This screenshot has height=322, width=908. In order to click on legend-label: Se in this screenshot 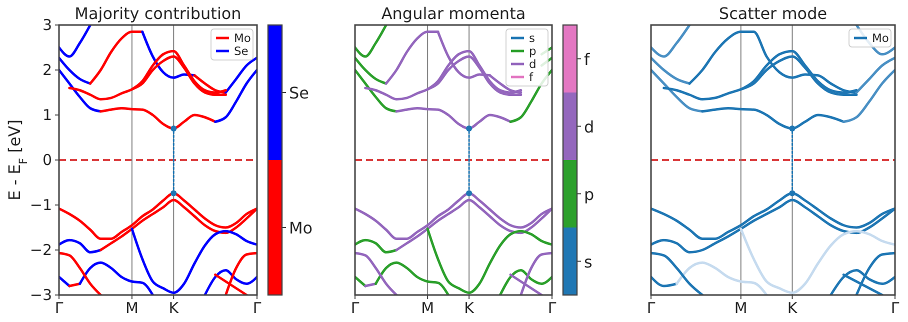, I will do `click(241, 51)`.